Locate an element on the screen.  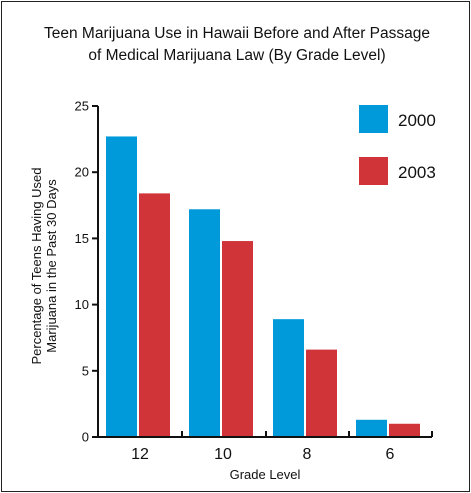
legend: 2000 2003 is located at coordinates (397, 145).